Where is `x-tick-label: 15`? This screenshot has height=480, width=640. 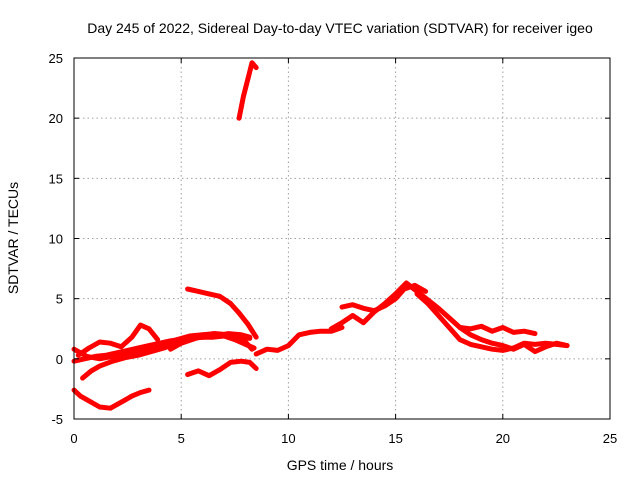
x-tick-label: 15 is located at coordinates (395, 438).